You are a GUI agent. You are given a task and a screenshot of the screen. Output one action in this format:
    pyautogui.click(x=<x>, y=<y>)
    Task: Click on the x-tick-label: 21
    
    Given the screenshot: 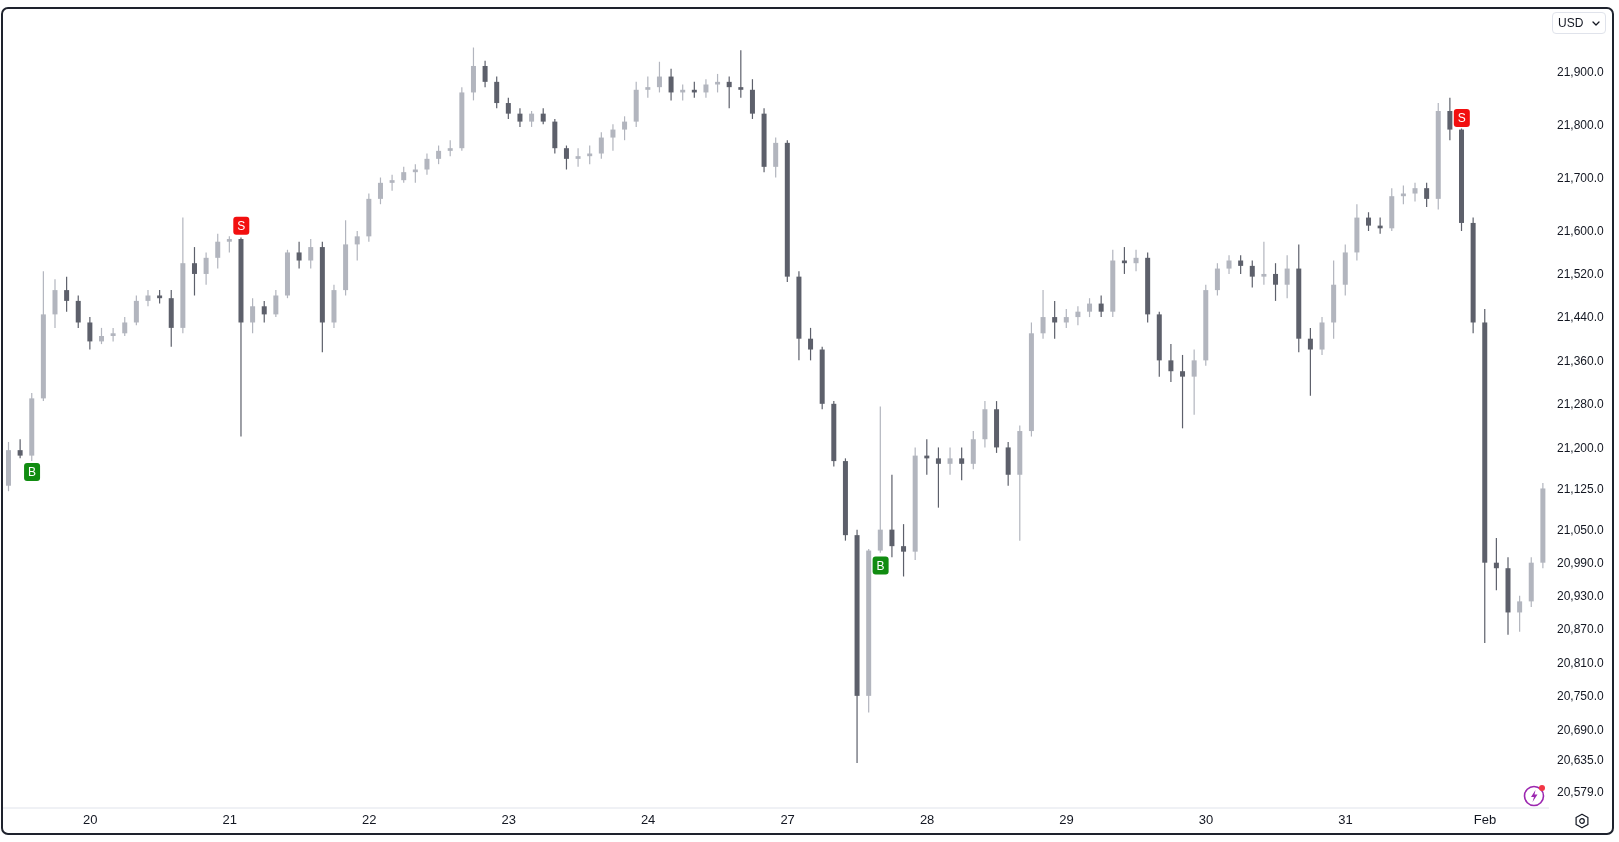 What is the action you would take?
    pyautogui.click(x=229, y=820)
    